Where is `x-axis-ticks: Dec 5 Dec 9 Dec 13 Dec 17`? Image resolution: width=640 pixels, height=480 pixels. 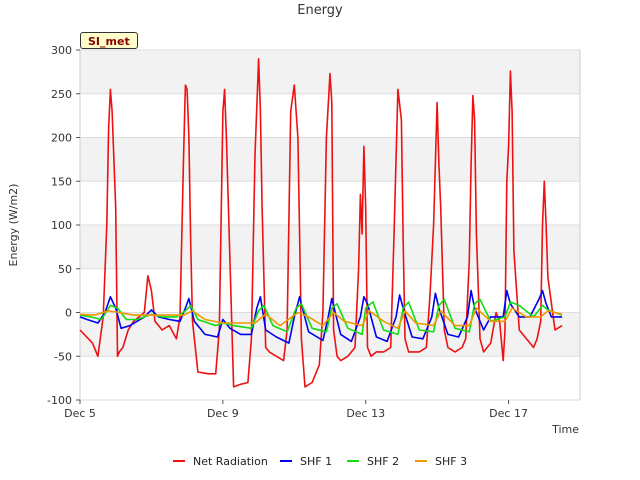
x-axis-ticks: Dec 5 Dec 9 Dec 13 Dec 17 is located at coordinates (296, 410).